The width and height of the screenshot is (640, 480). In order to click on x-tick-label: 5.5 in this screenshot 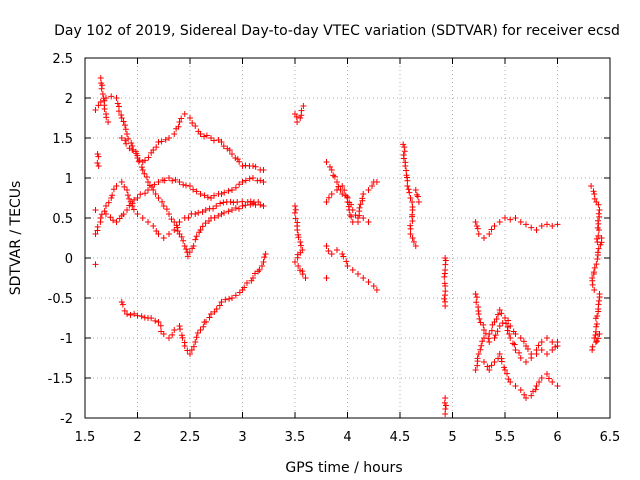, I will do `click(505, 437)`.